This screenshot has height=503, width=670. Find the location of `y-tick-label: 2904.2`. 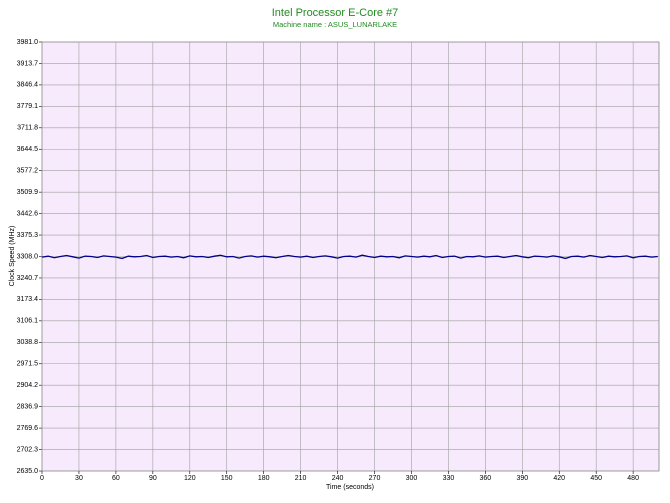

y-tick-label: 2904.2 is located at coordinates (28, 385).